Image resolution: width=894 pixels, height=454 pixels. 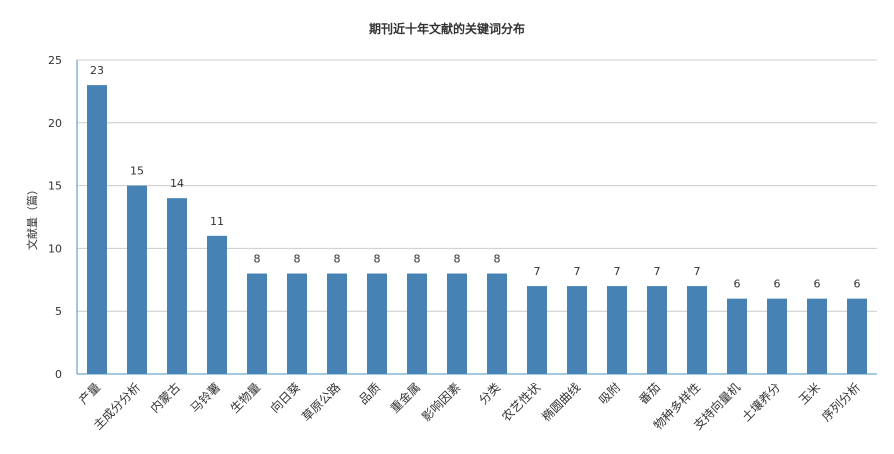 I want to click on x-tick-label: 草原公路, so click(x=321, y=402).